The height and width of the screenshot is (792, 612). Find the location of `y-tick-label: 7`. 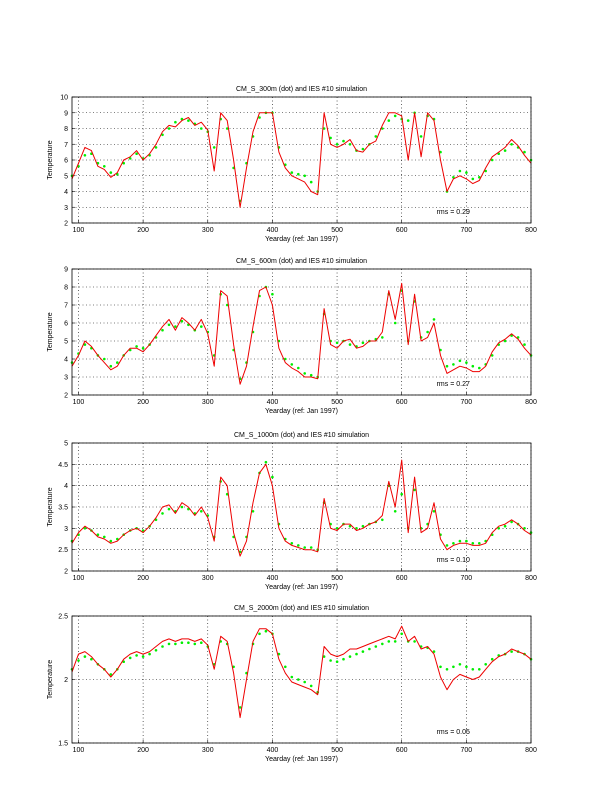

y-tick-label: 7 is located at coordinates (66, 306).